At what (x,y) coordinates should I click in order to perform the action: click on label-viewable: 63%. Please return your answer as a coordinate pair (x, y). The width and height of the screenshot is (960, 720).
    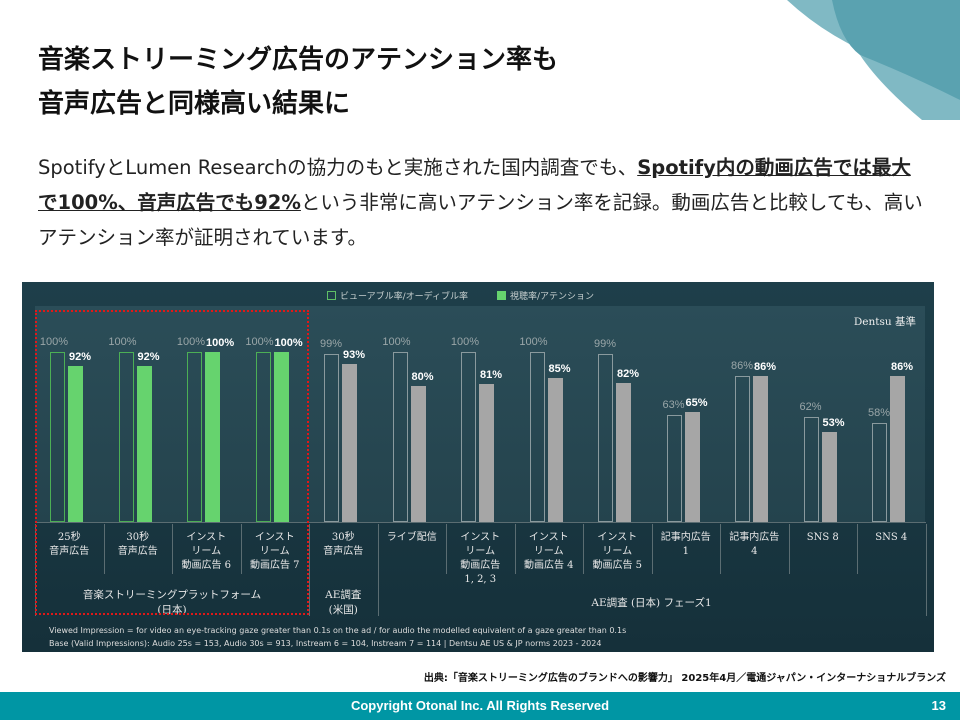
    Looking at the image, I should click on (673, 404).